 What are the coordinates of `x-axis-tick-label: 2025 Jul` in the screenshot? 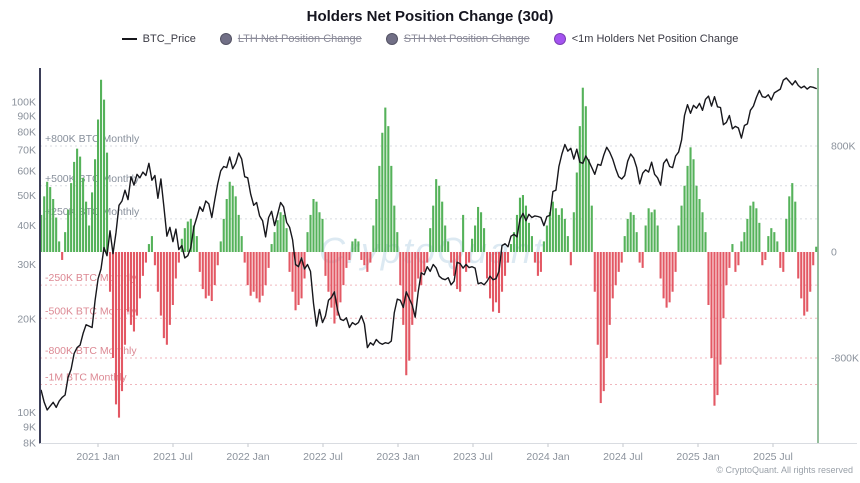 It's located at (773, 457).